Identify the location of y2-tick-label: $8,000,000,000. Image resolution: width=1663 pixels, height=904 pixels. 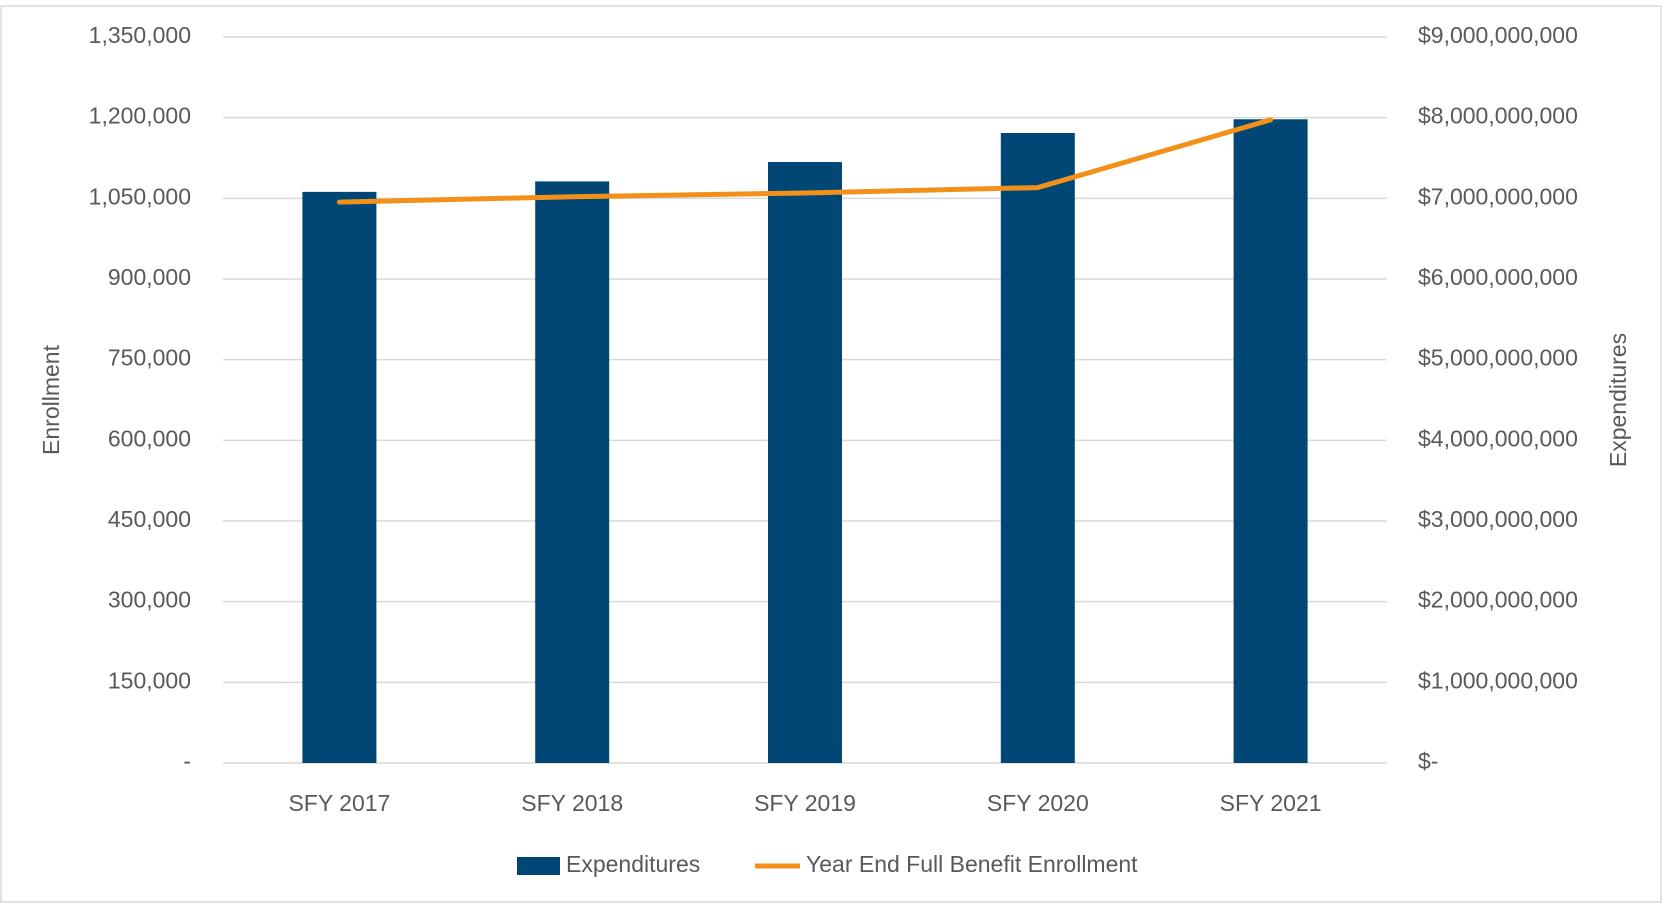
(1498, 116).